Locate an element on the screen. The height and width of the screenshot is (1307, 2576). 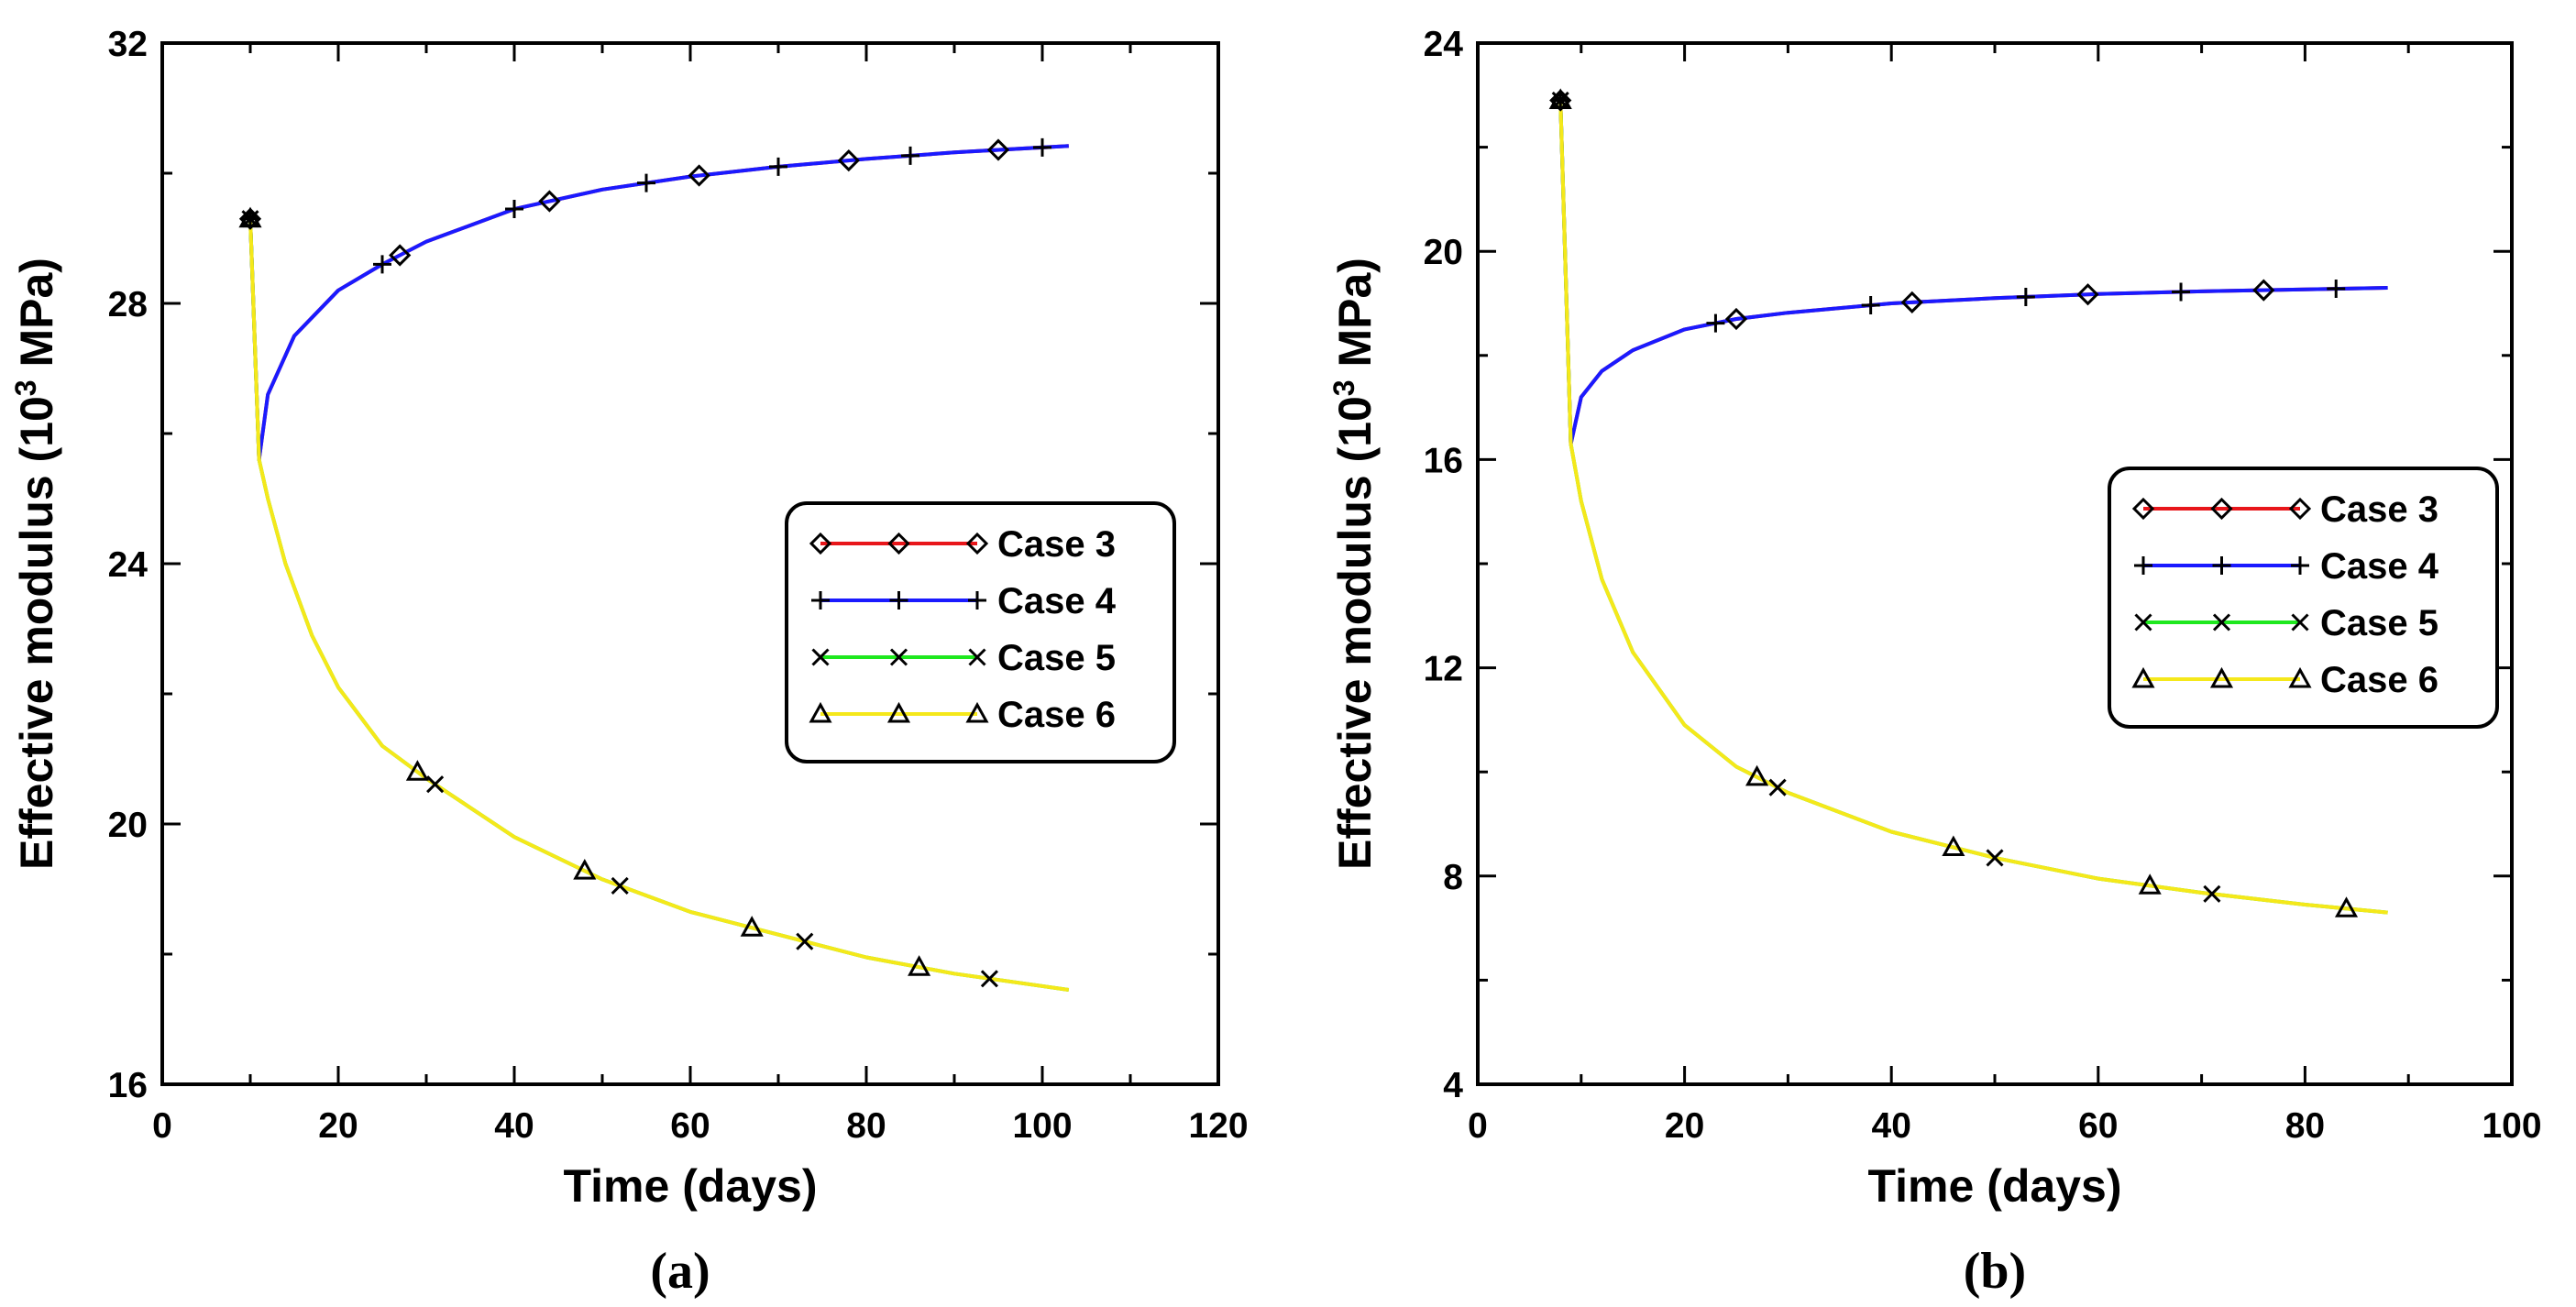
y-axis-title: Effective modulus (103 MPa) is located at coordinates (35, 564).